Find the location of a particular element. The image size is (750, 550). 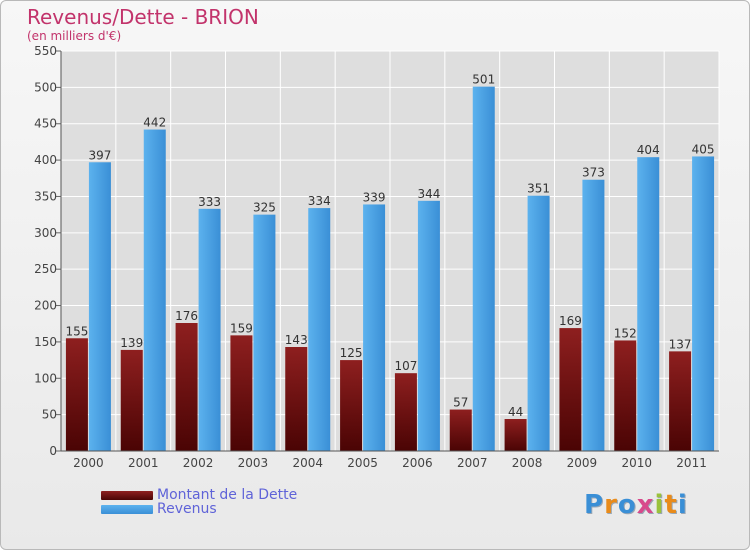

bar-debt-2011 is located at coordinates (680, 401).